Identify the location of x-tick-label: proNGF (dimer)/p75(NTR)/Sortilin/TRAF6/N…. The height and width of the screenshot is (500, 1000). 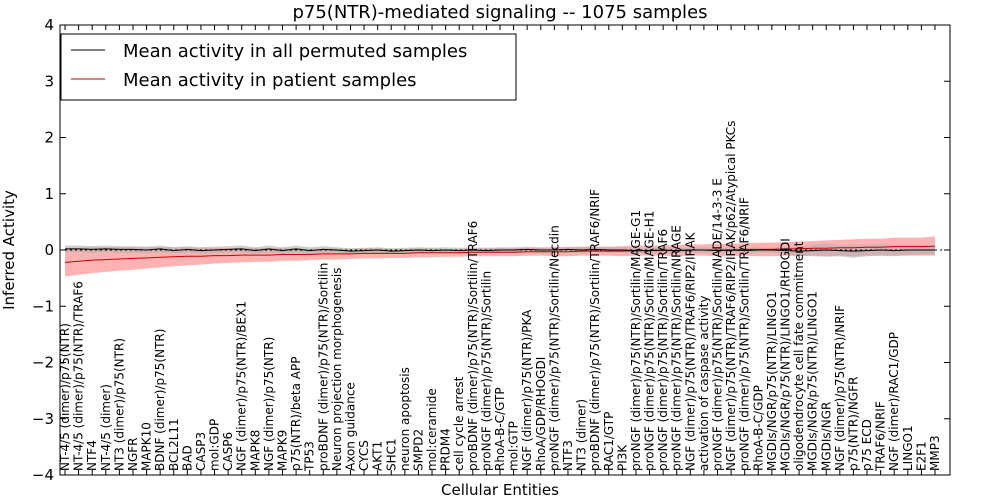
(745, 334).